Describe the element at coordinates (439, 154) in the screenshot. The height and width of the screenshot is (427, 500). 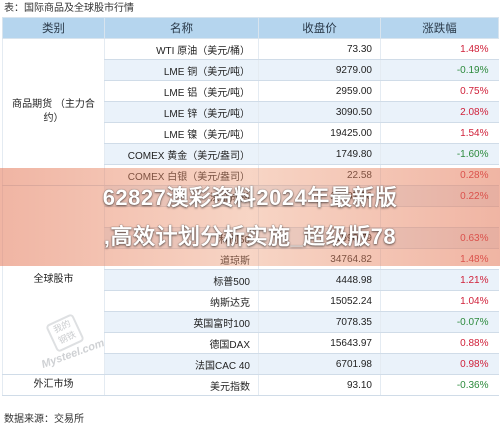
I see `row-change: -1.60%` at that location.